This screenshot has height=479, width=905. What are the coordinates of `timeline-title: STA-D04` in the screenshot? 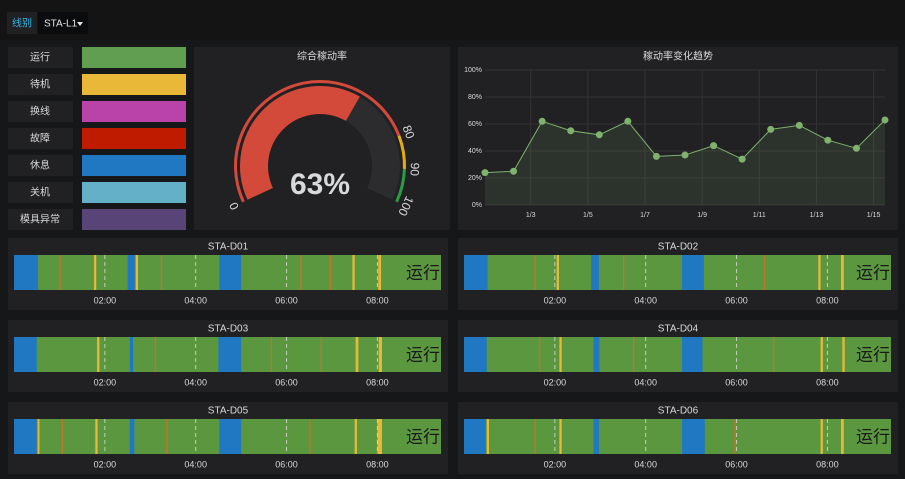 It's located at (678, 329).